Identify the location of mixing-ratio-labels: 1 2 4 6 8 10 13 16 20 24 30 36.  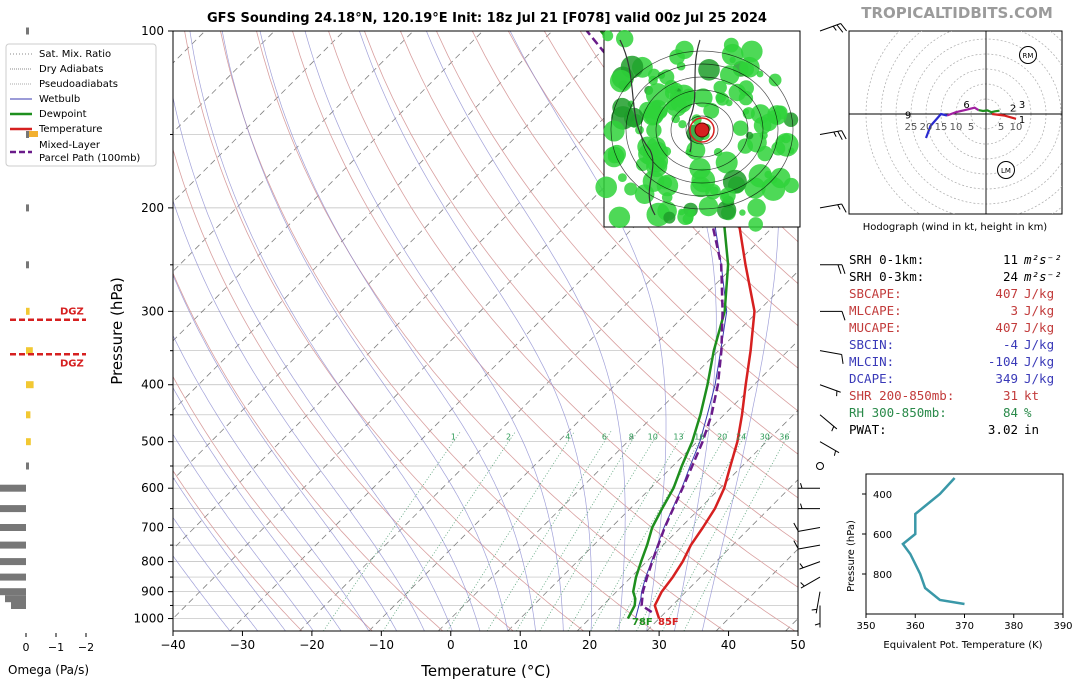
(620, 437).